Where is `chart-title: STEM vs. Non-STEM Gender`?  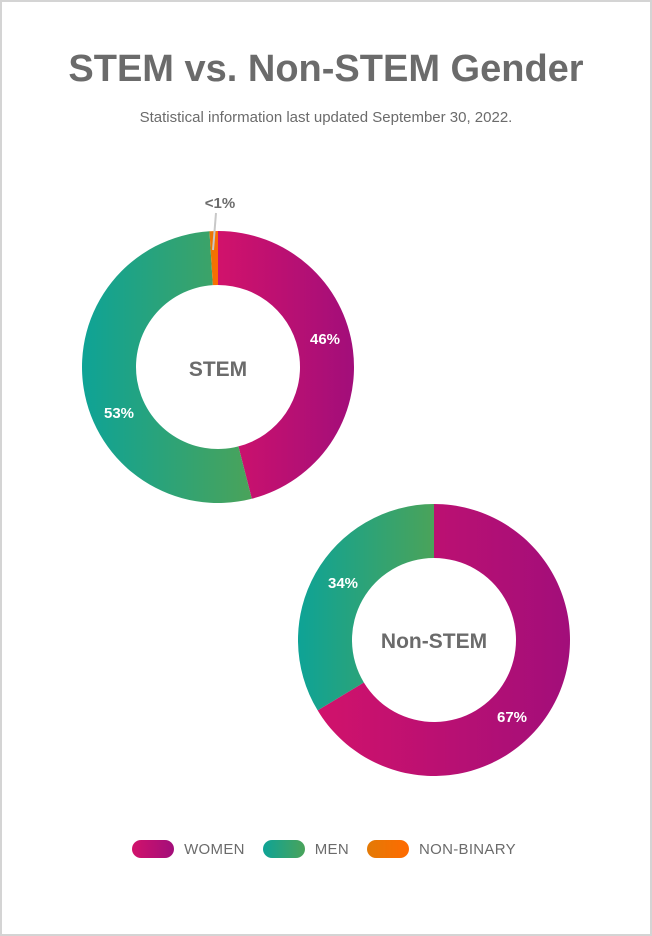 chart-title: STEM vs. Non-STEM Gender is located at coordinates (326, 69).